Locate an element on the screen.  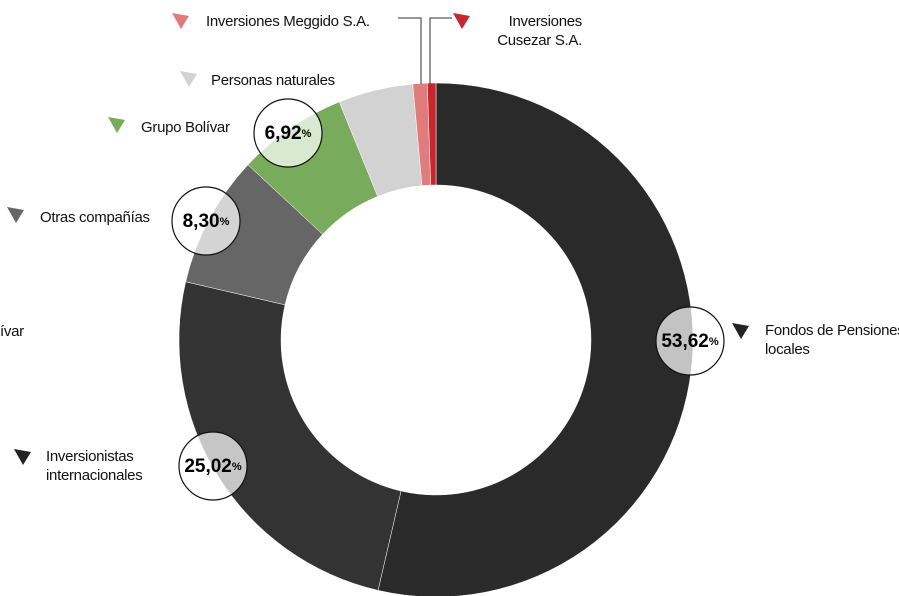
value-label: 53,62% is located at coordinates (690, 341).